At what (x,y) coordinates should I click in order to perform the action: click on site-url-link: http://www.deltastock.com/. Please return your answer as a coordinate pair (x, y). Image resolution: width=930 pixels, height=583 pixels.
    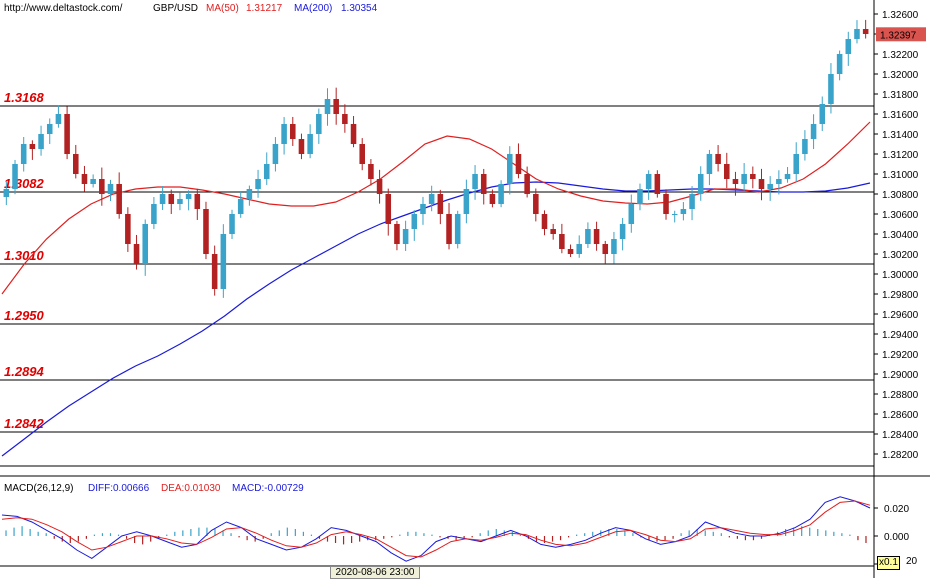
    Looking at the image, I should click on (63, 8).